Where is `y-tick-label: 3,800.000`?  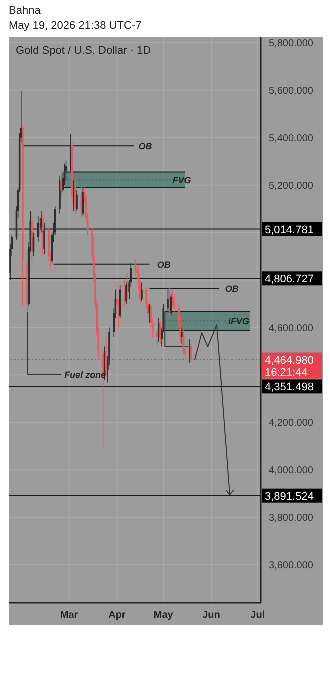 y-tick-label: 3,800.000 is located at coordinates (291, 518).